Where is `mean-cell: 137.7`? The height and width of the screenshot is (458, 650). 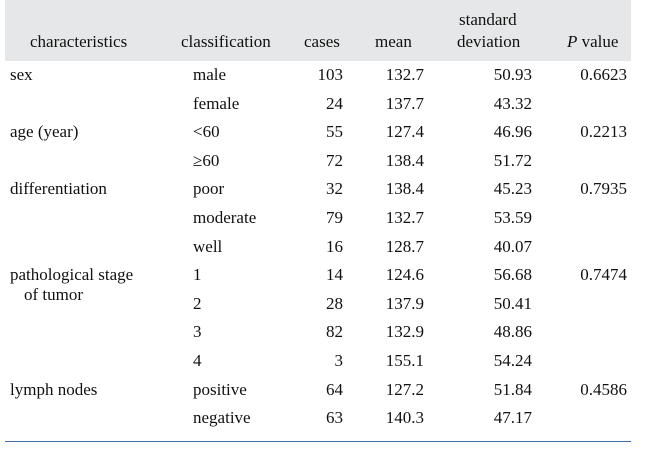 mean-cell: 137.7 is located at coordinates (404, 103).